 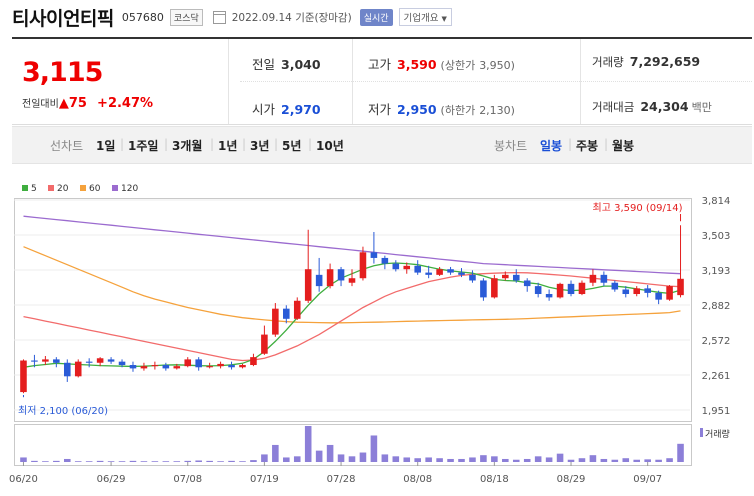 What do you see at coordinates (63, 18) in the screenshot?
I see `stock-name: 티사이언티픽` at bounding box center [63, 18].